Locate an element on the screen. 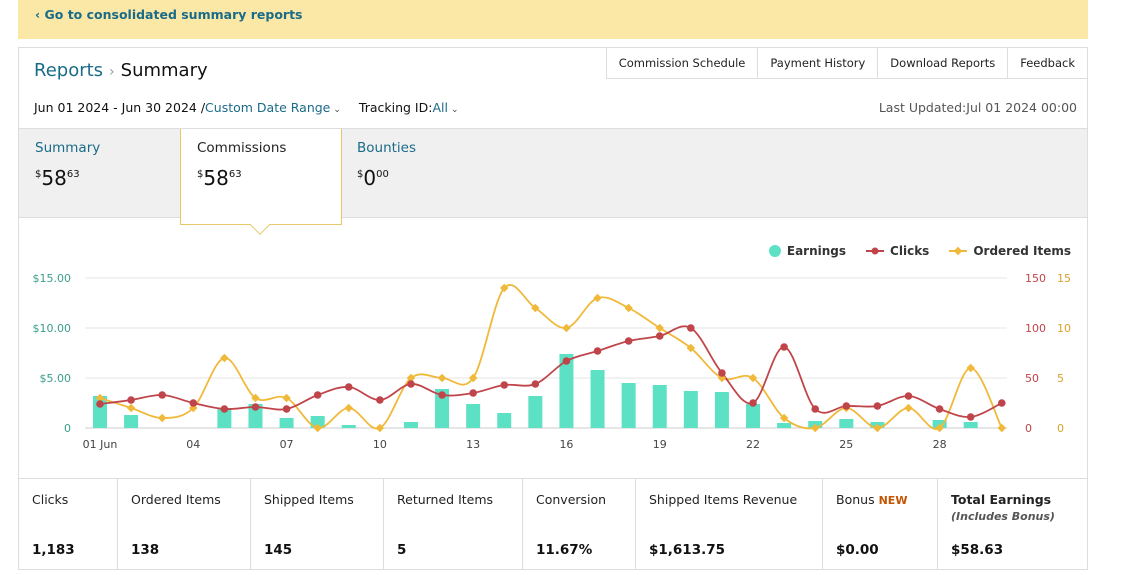 The image size is (1143, 575). last-updated-text: Last Updated:Jul 01 2024 00:00 is located at coordinates (977, 107).